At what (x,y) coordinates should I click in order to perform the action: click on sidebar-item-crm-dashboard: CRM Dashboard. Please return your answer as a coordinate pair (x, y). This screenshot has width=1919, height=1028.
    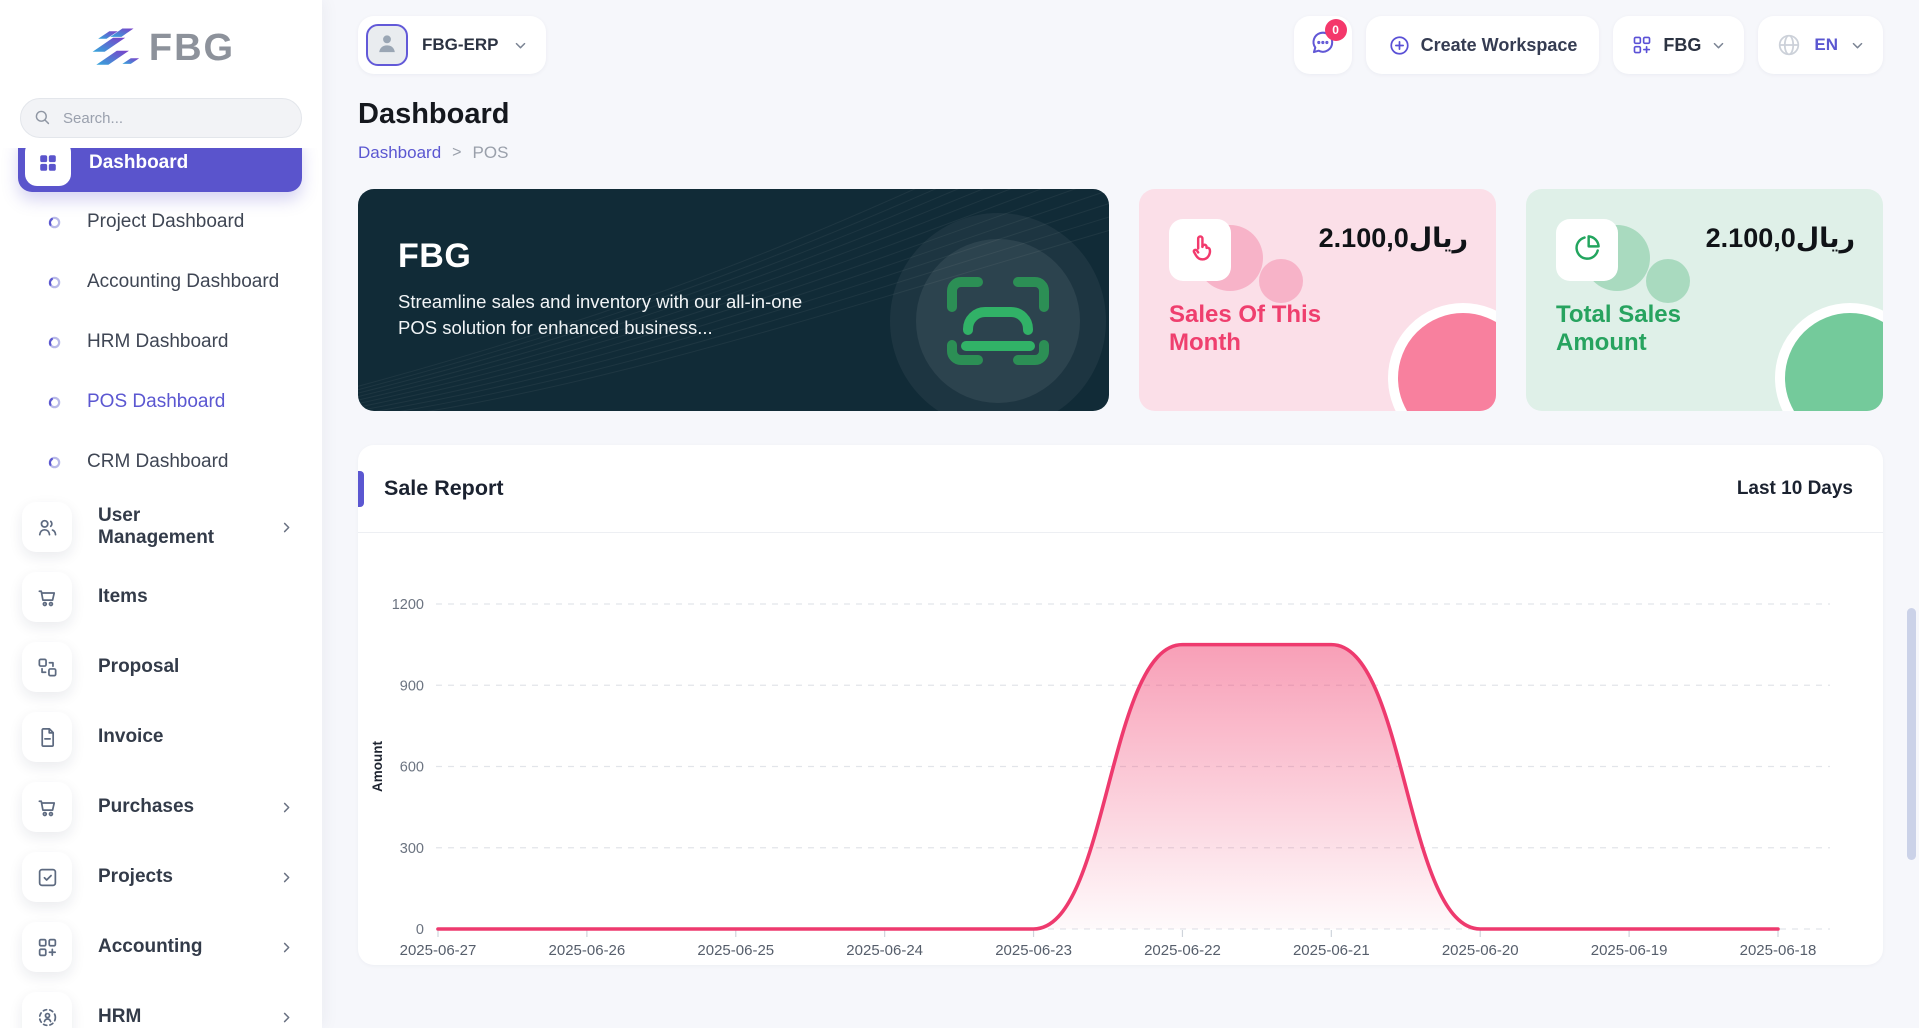
    Looking at the image, I should click on (161, 462).